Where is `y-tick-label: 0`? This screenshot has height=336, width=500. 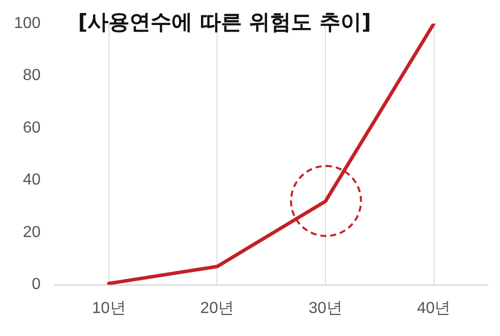
y-tick-label: 0 is located at coordinates (36, 285).